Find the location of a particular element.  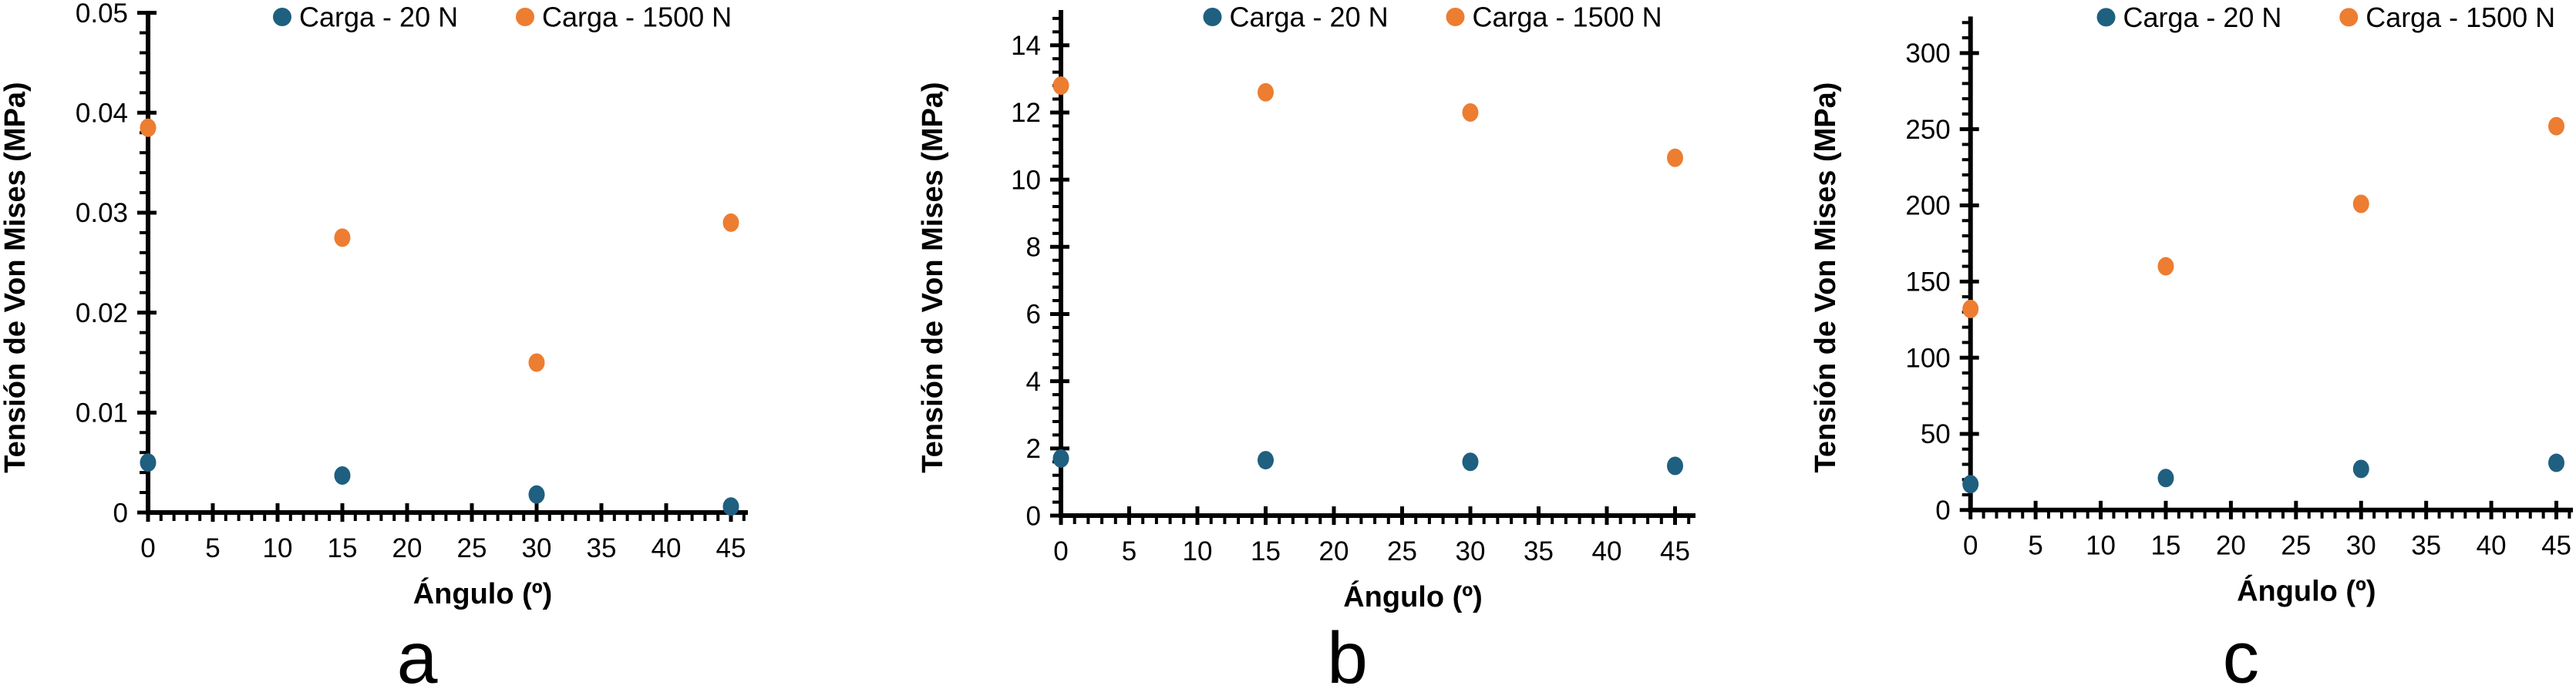

y-tick-label: 150 is located at coordinates (1928, 282).